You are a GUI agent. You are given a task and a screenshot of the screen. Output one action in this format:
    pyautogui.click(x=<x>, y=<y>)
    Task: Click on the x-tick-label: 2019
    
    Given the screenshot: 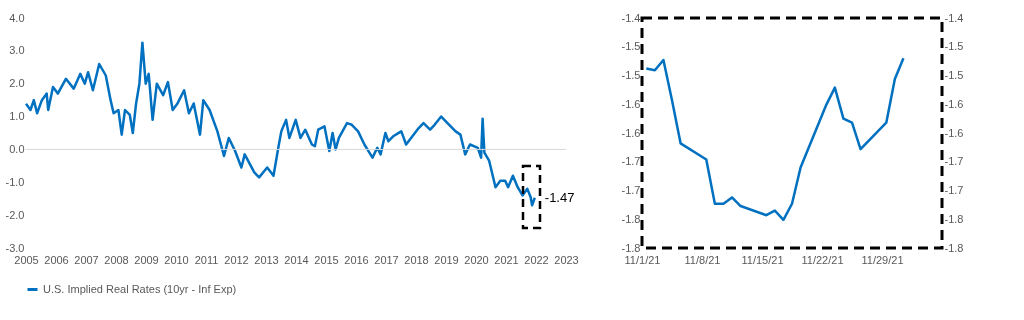 What is the action you would take?
    pyautogui.click(x=446, y=259)
    